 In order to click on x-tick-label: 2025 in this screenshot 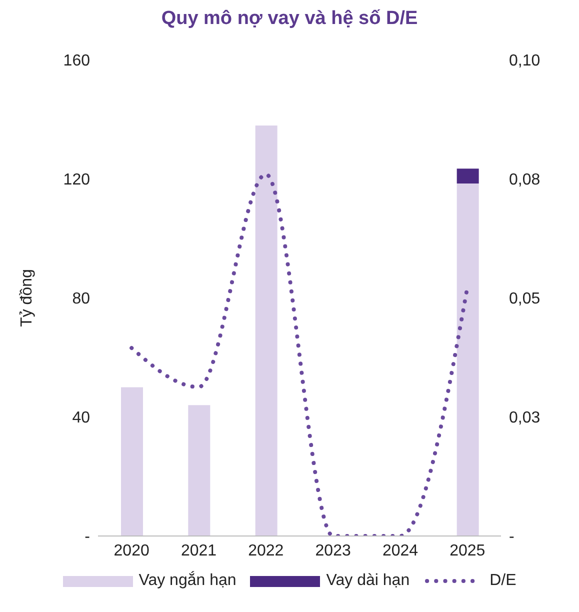, I will do `click(468, 551)`.